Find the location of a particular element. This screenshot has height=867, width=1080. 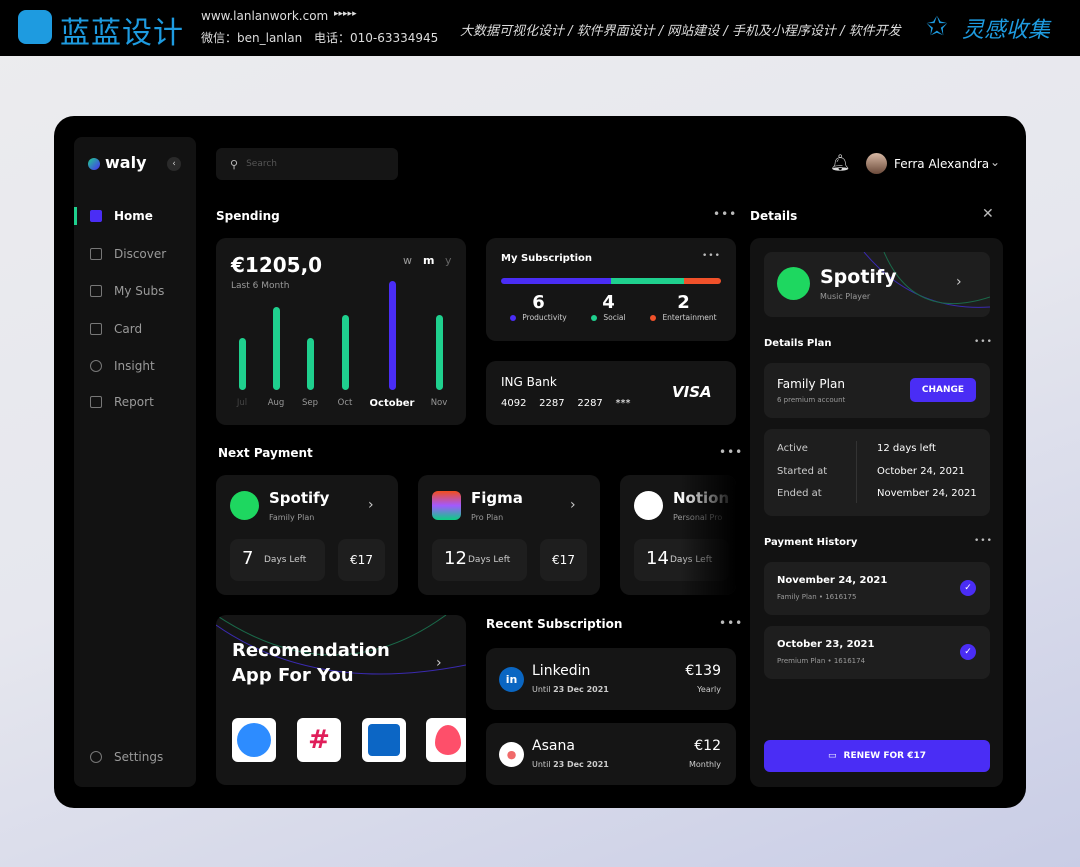

history-date: October 23, 2021 is located at coordinates (826, 644).